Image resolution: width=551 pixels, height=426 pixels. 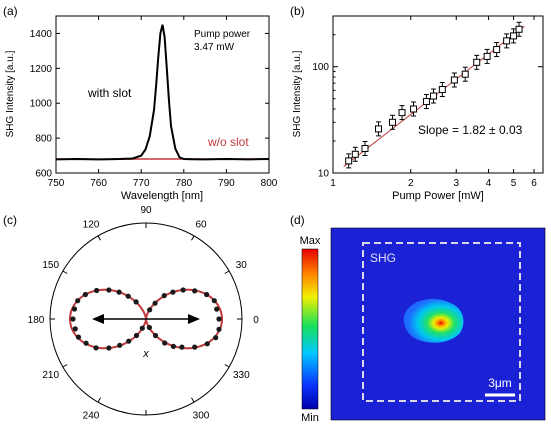 What do you see at coordinates (146, 210) in the screenshot?
I see `polar-angle-label: 90` at bounding box center [146, 210].